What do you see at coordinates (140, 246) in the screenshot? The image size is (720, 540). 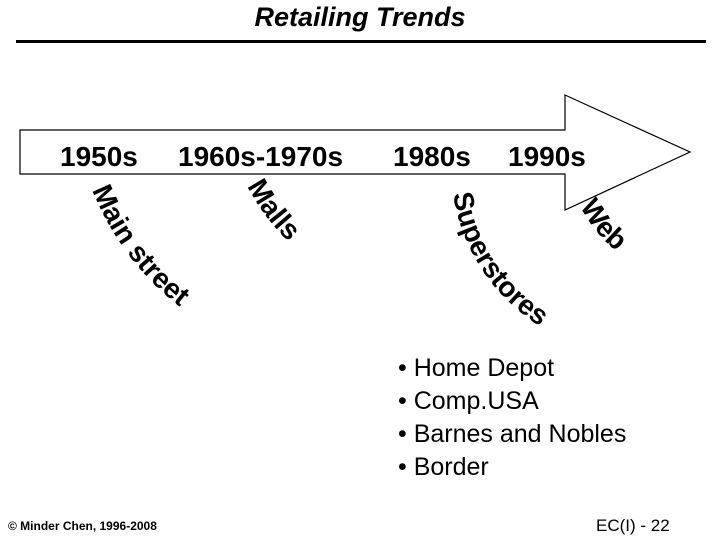 I see `format-label-main-street: Main street` at bounding box center [140, 246].